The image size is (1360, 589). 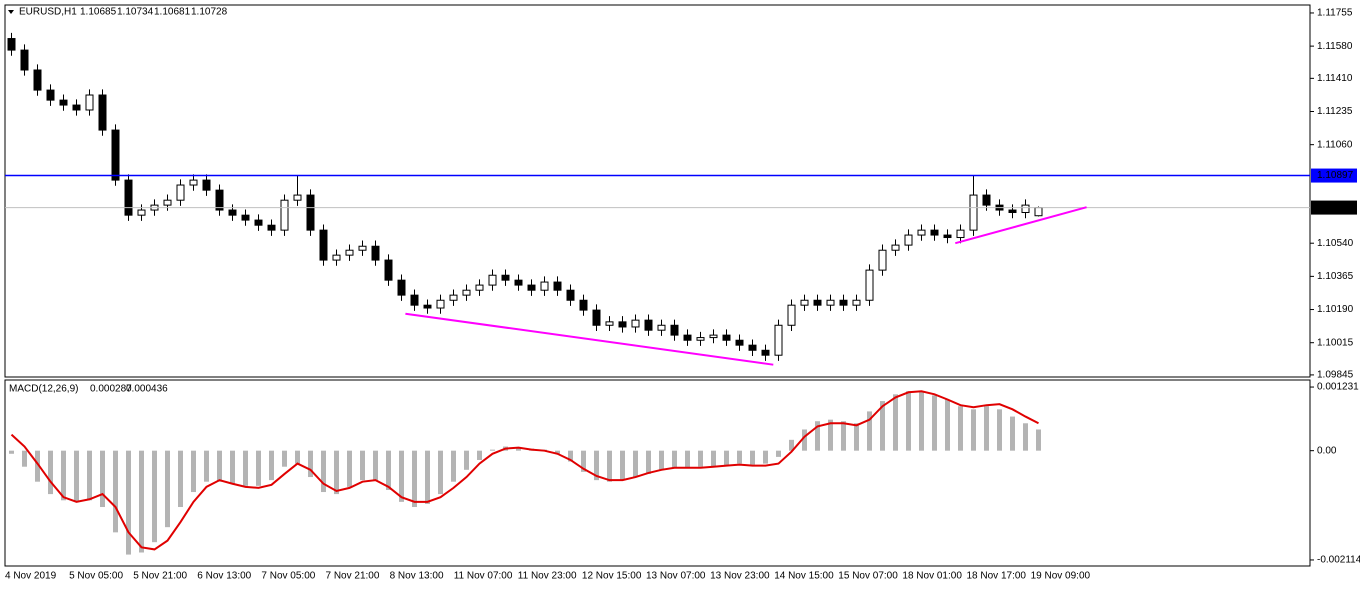 What do you see at coordinates (1338, 387) in the screenshot?
I see `y-tick-label: 0.001231` at bounding box center [1338, 387].